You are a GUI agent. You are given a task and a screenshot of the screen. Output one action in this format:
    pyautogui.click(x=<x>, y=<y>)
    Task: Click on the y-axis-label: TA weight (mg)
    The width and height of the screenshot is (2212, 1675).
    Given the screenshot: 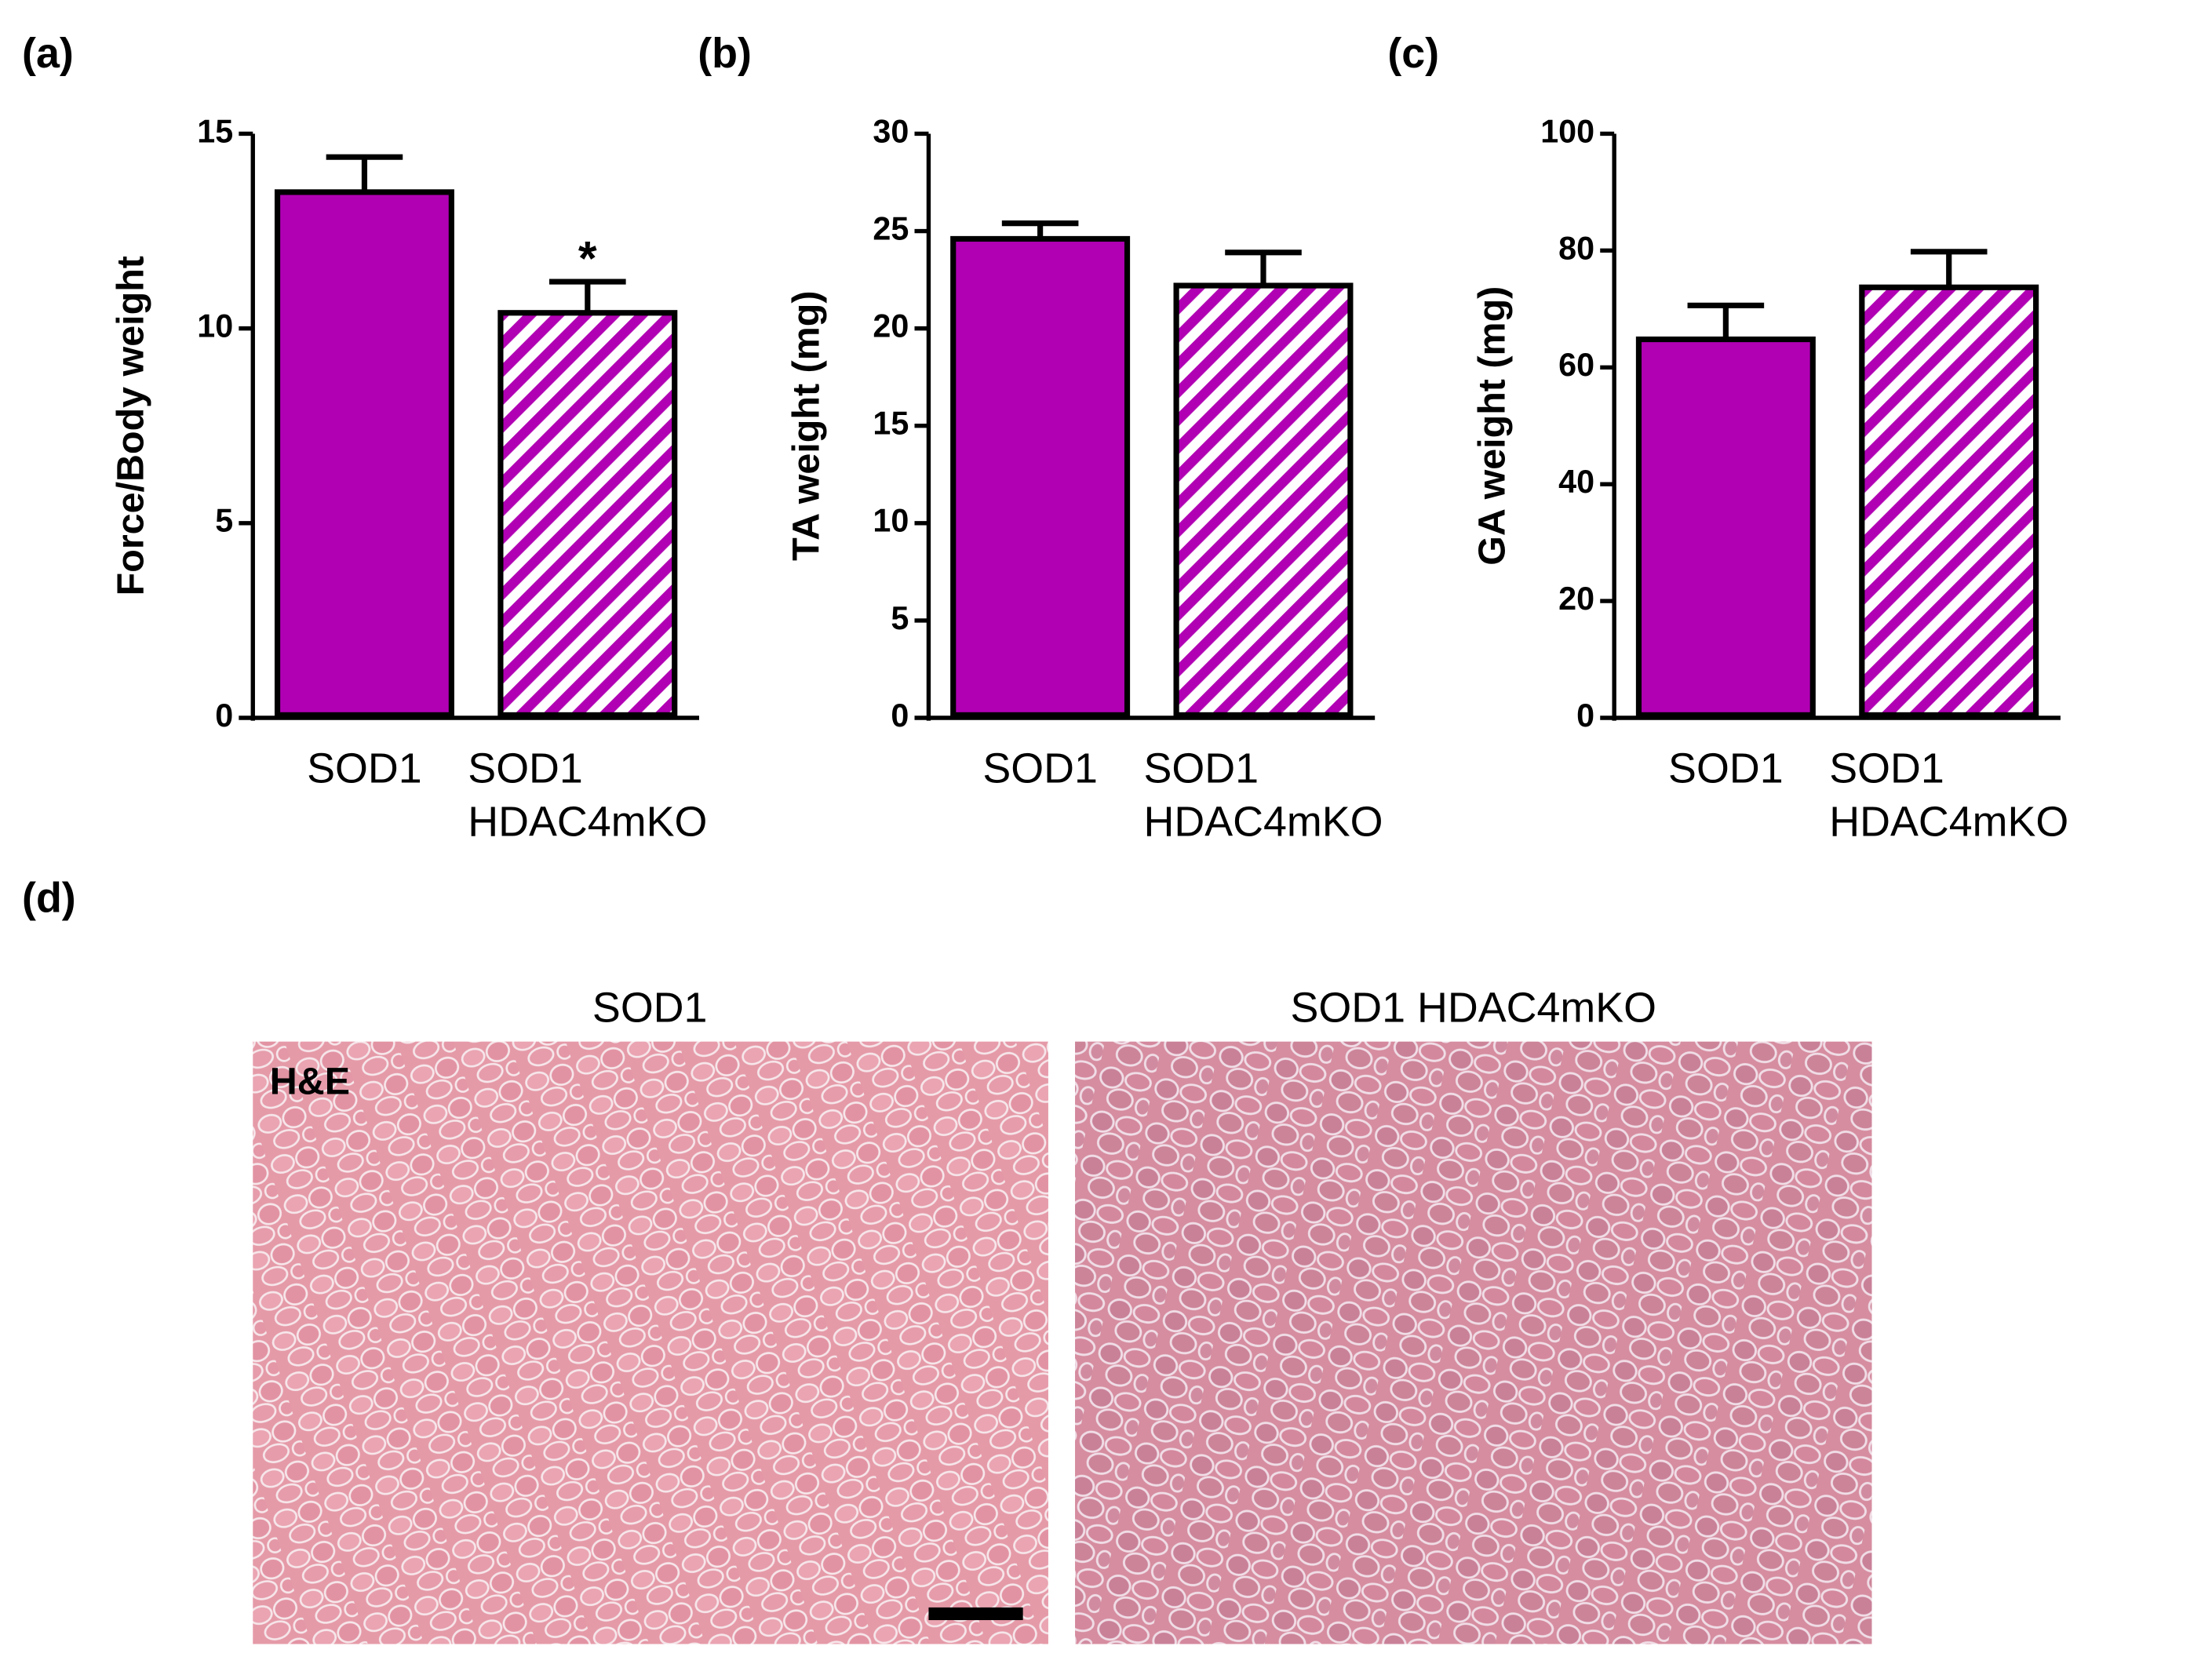 What is the action you would take?
    pyautogui.click(x=806, y=426)
    